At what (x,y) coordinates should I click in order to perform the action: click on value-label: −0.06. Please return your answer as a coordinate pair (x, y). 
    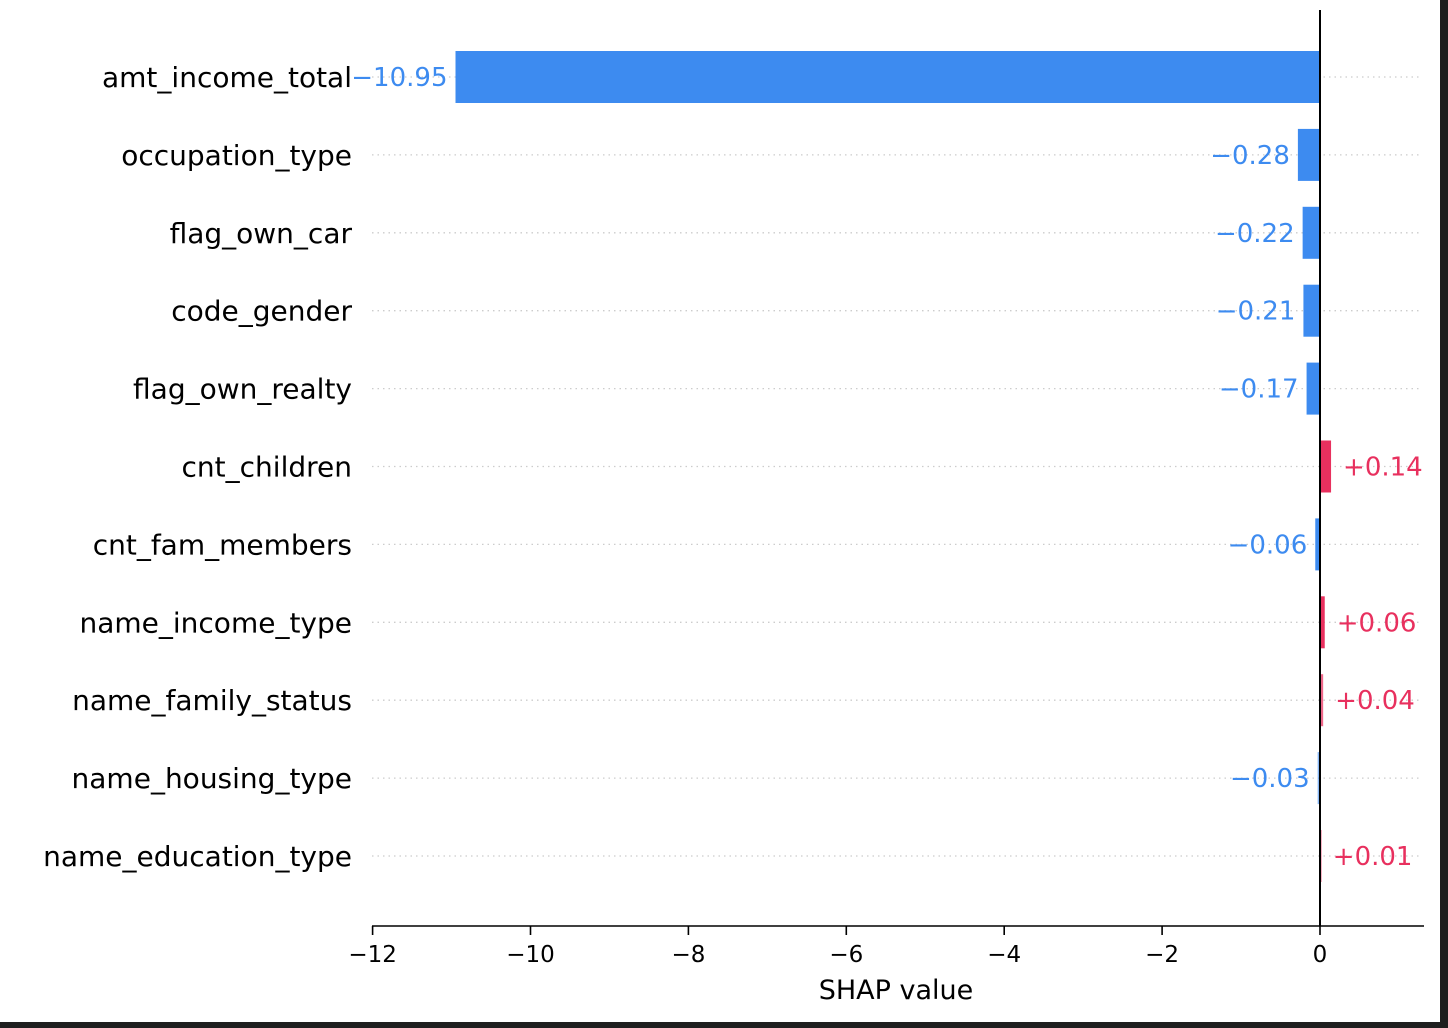
    Looking at the image, I should click on (1268, 545).